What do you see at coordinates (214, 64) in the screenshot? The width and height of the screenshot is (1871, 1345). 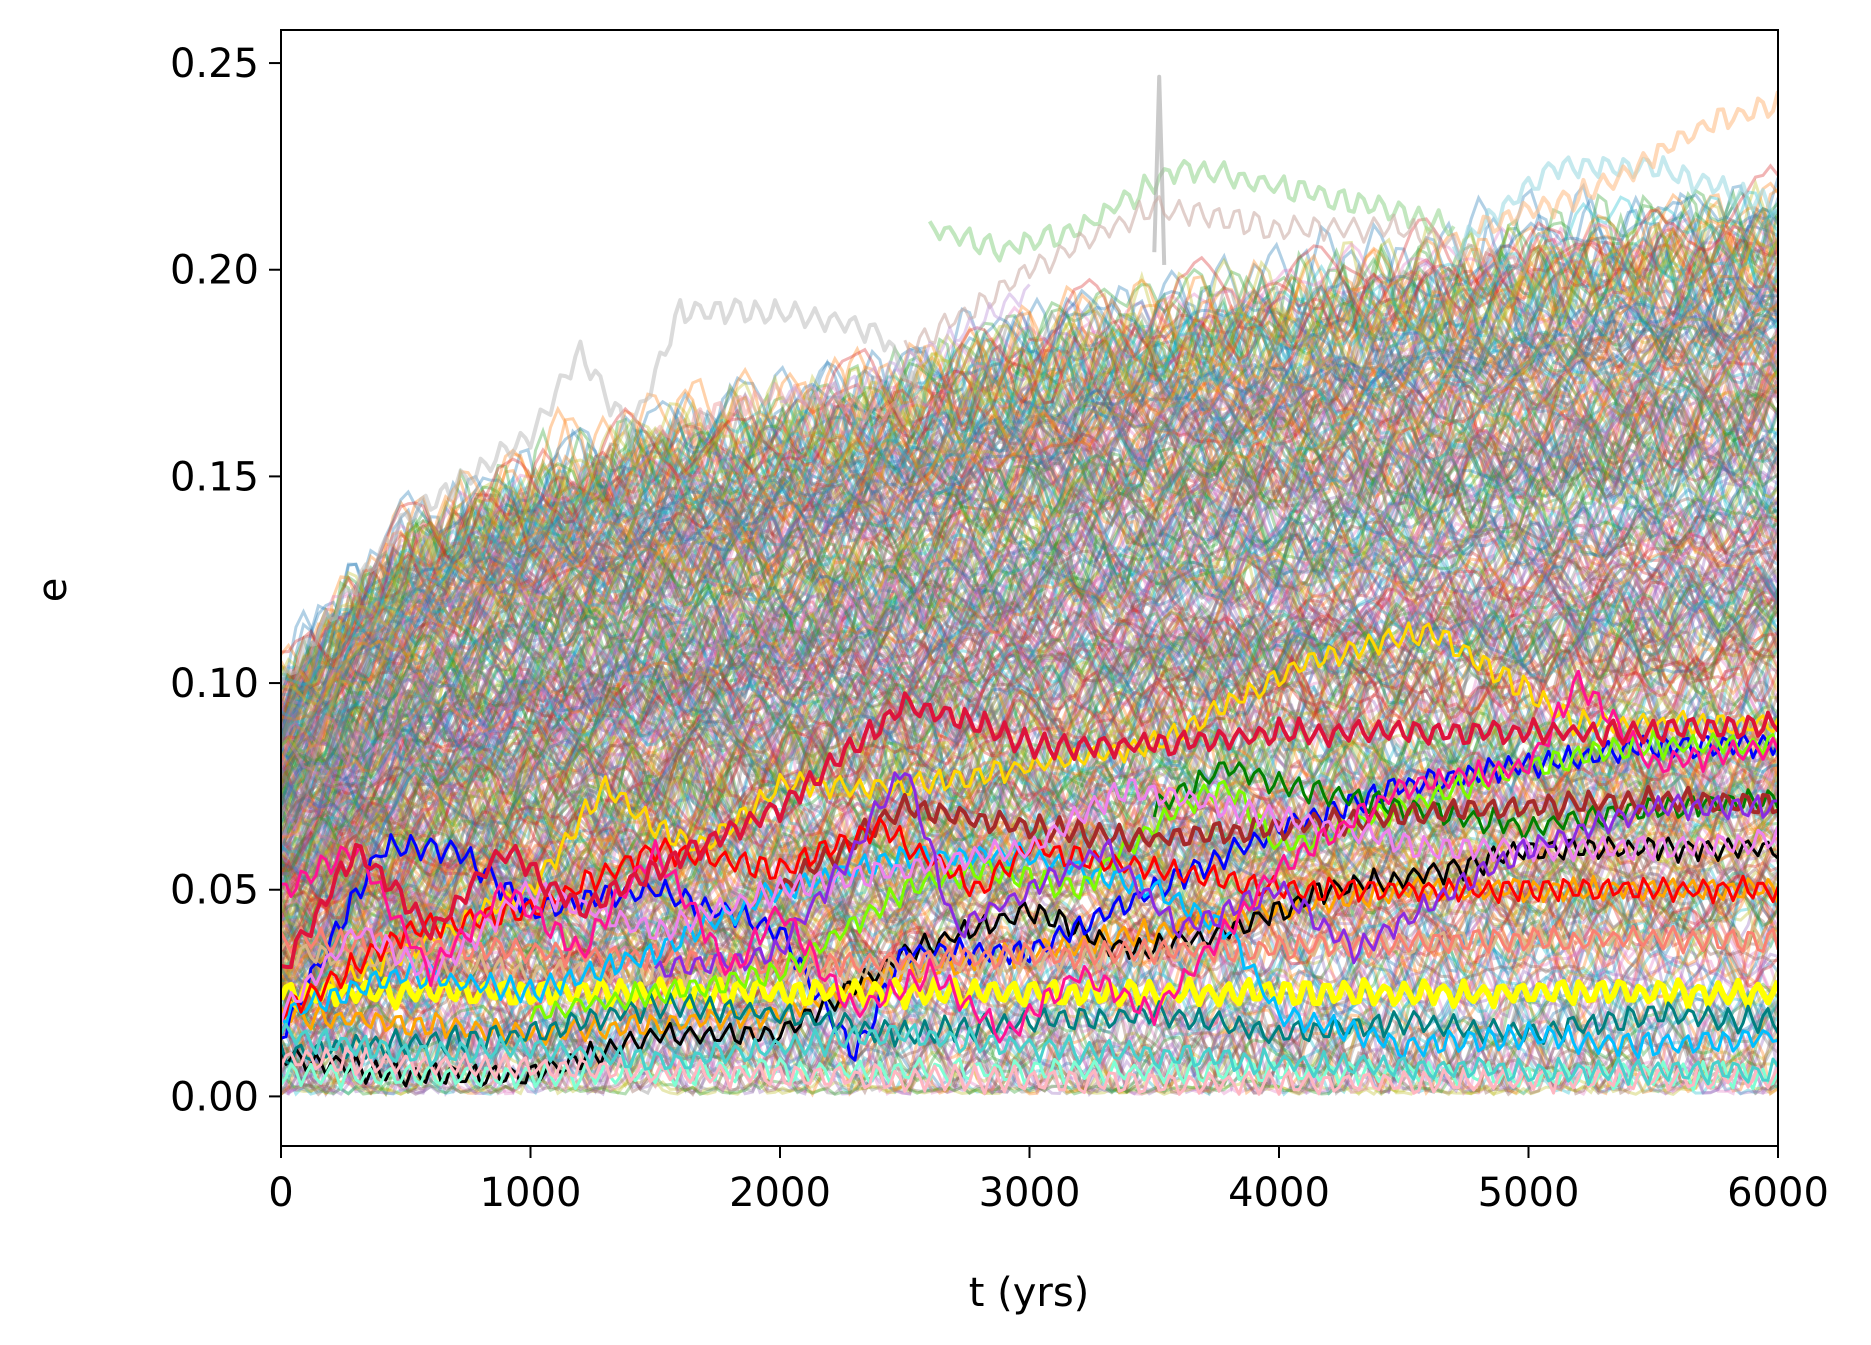 I see `y-tick-label: 0.25` at bounding box center [214, 64].